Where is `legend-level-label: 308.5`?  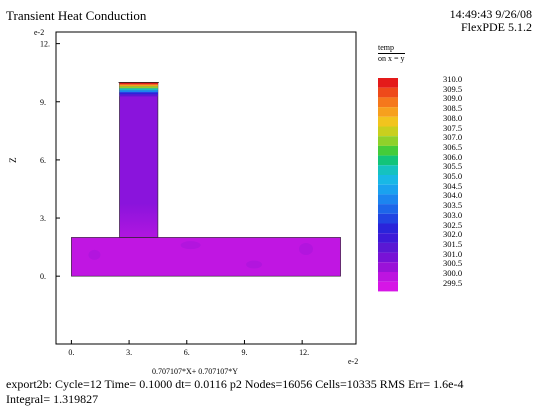
legend-level-label: 308.5 is located at coordinates (453, 108).